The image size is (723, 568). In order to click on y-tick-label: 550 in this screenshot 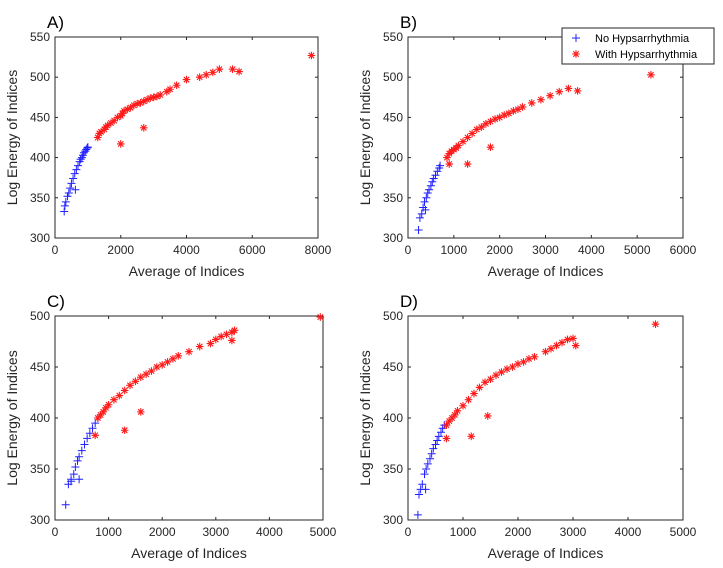, I will do `click(393, 37)`.